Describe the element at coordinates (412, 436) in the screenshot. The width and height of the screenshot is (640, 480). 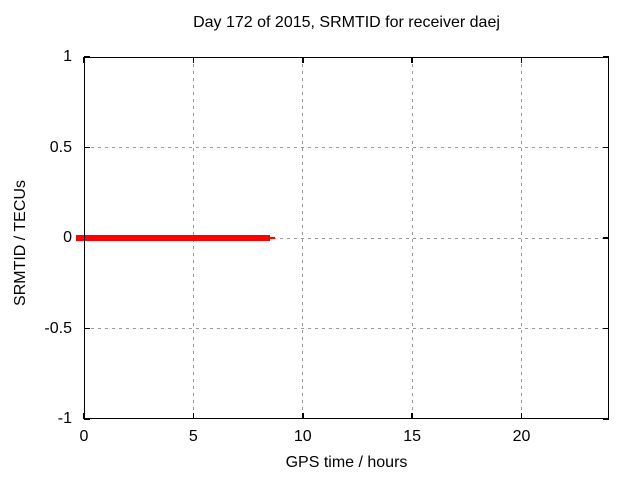
I see `x-tick-label: 15` at that location.